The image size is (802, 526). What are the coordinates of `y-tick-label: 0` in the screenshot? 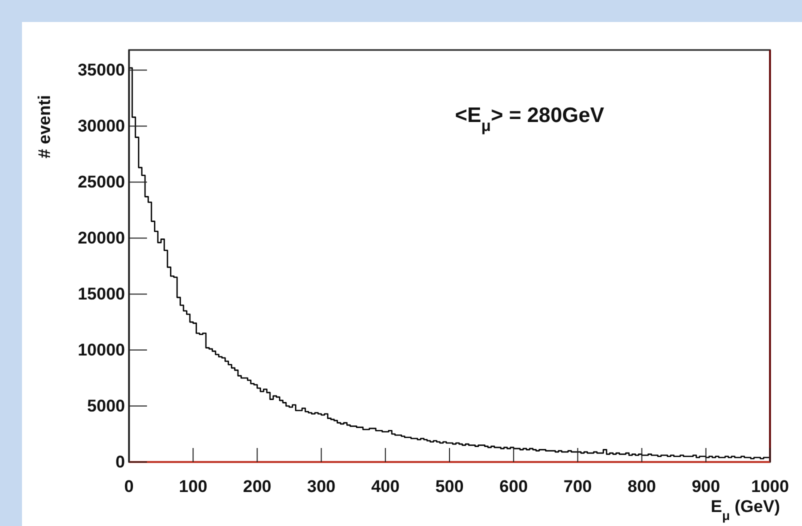 It's located at (120, 462).